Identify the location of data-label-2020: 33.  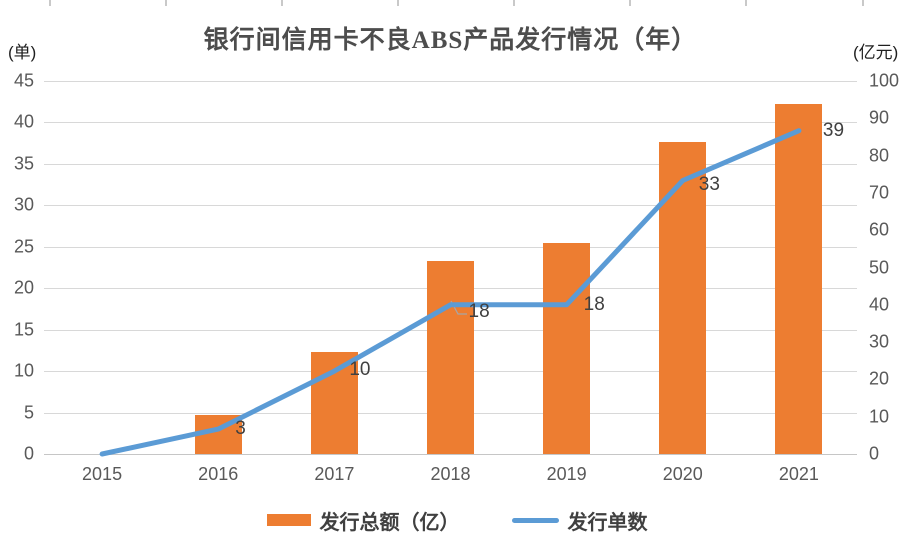
(709, 185).